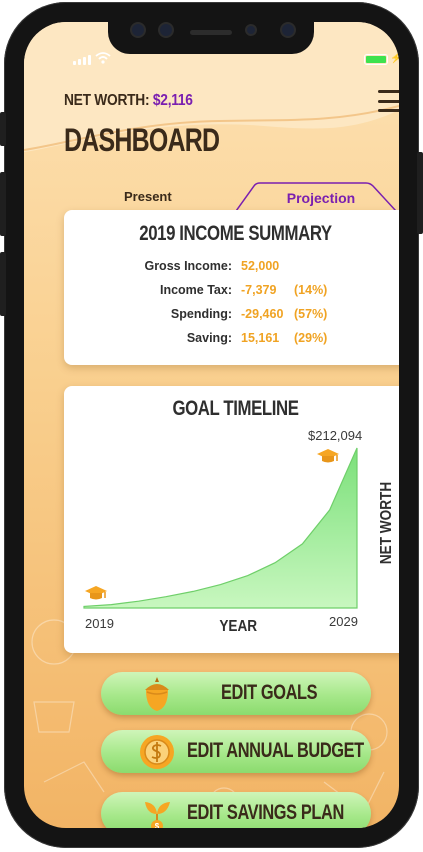 This screenshot has width=423, height=852. I want to click on acorn-icon, so click(157, 694).